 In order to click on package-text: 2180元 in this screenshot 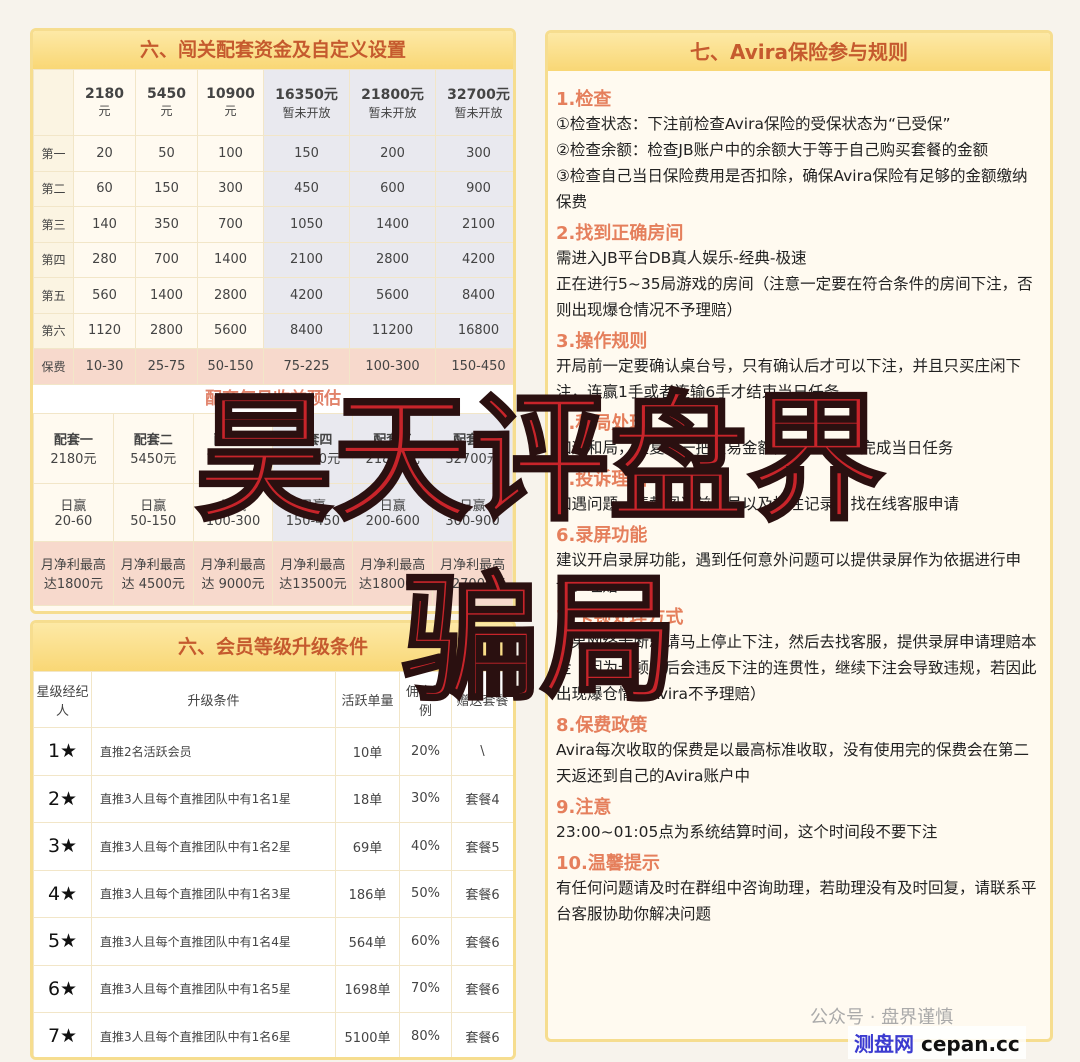, I will do `click(73, 459)`.